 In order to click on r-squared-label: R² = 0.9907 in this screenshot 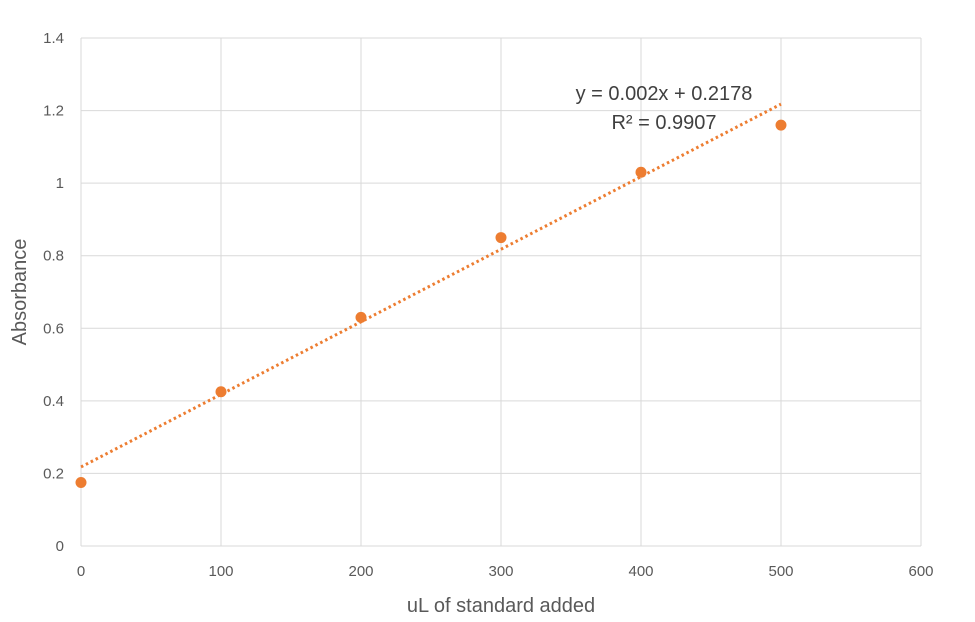, I will do `click(663, 123)`.